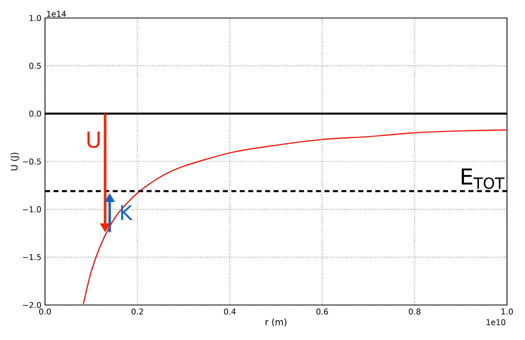  Describe the element at coordinates (93, 140) in the screenshot. I see `annotation: U` at that location.